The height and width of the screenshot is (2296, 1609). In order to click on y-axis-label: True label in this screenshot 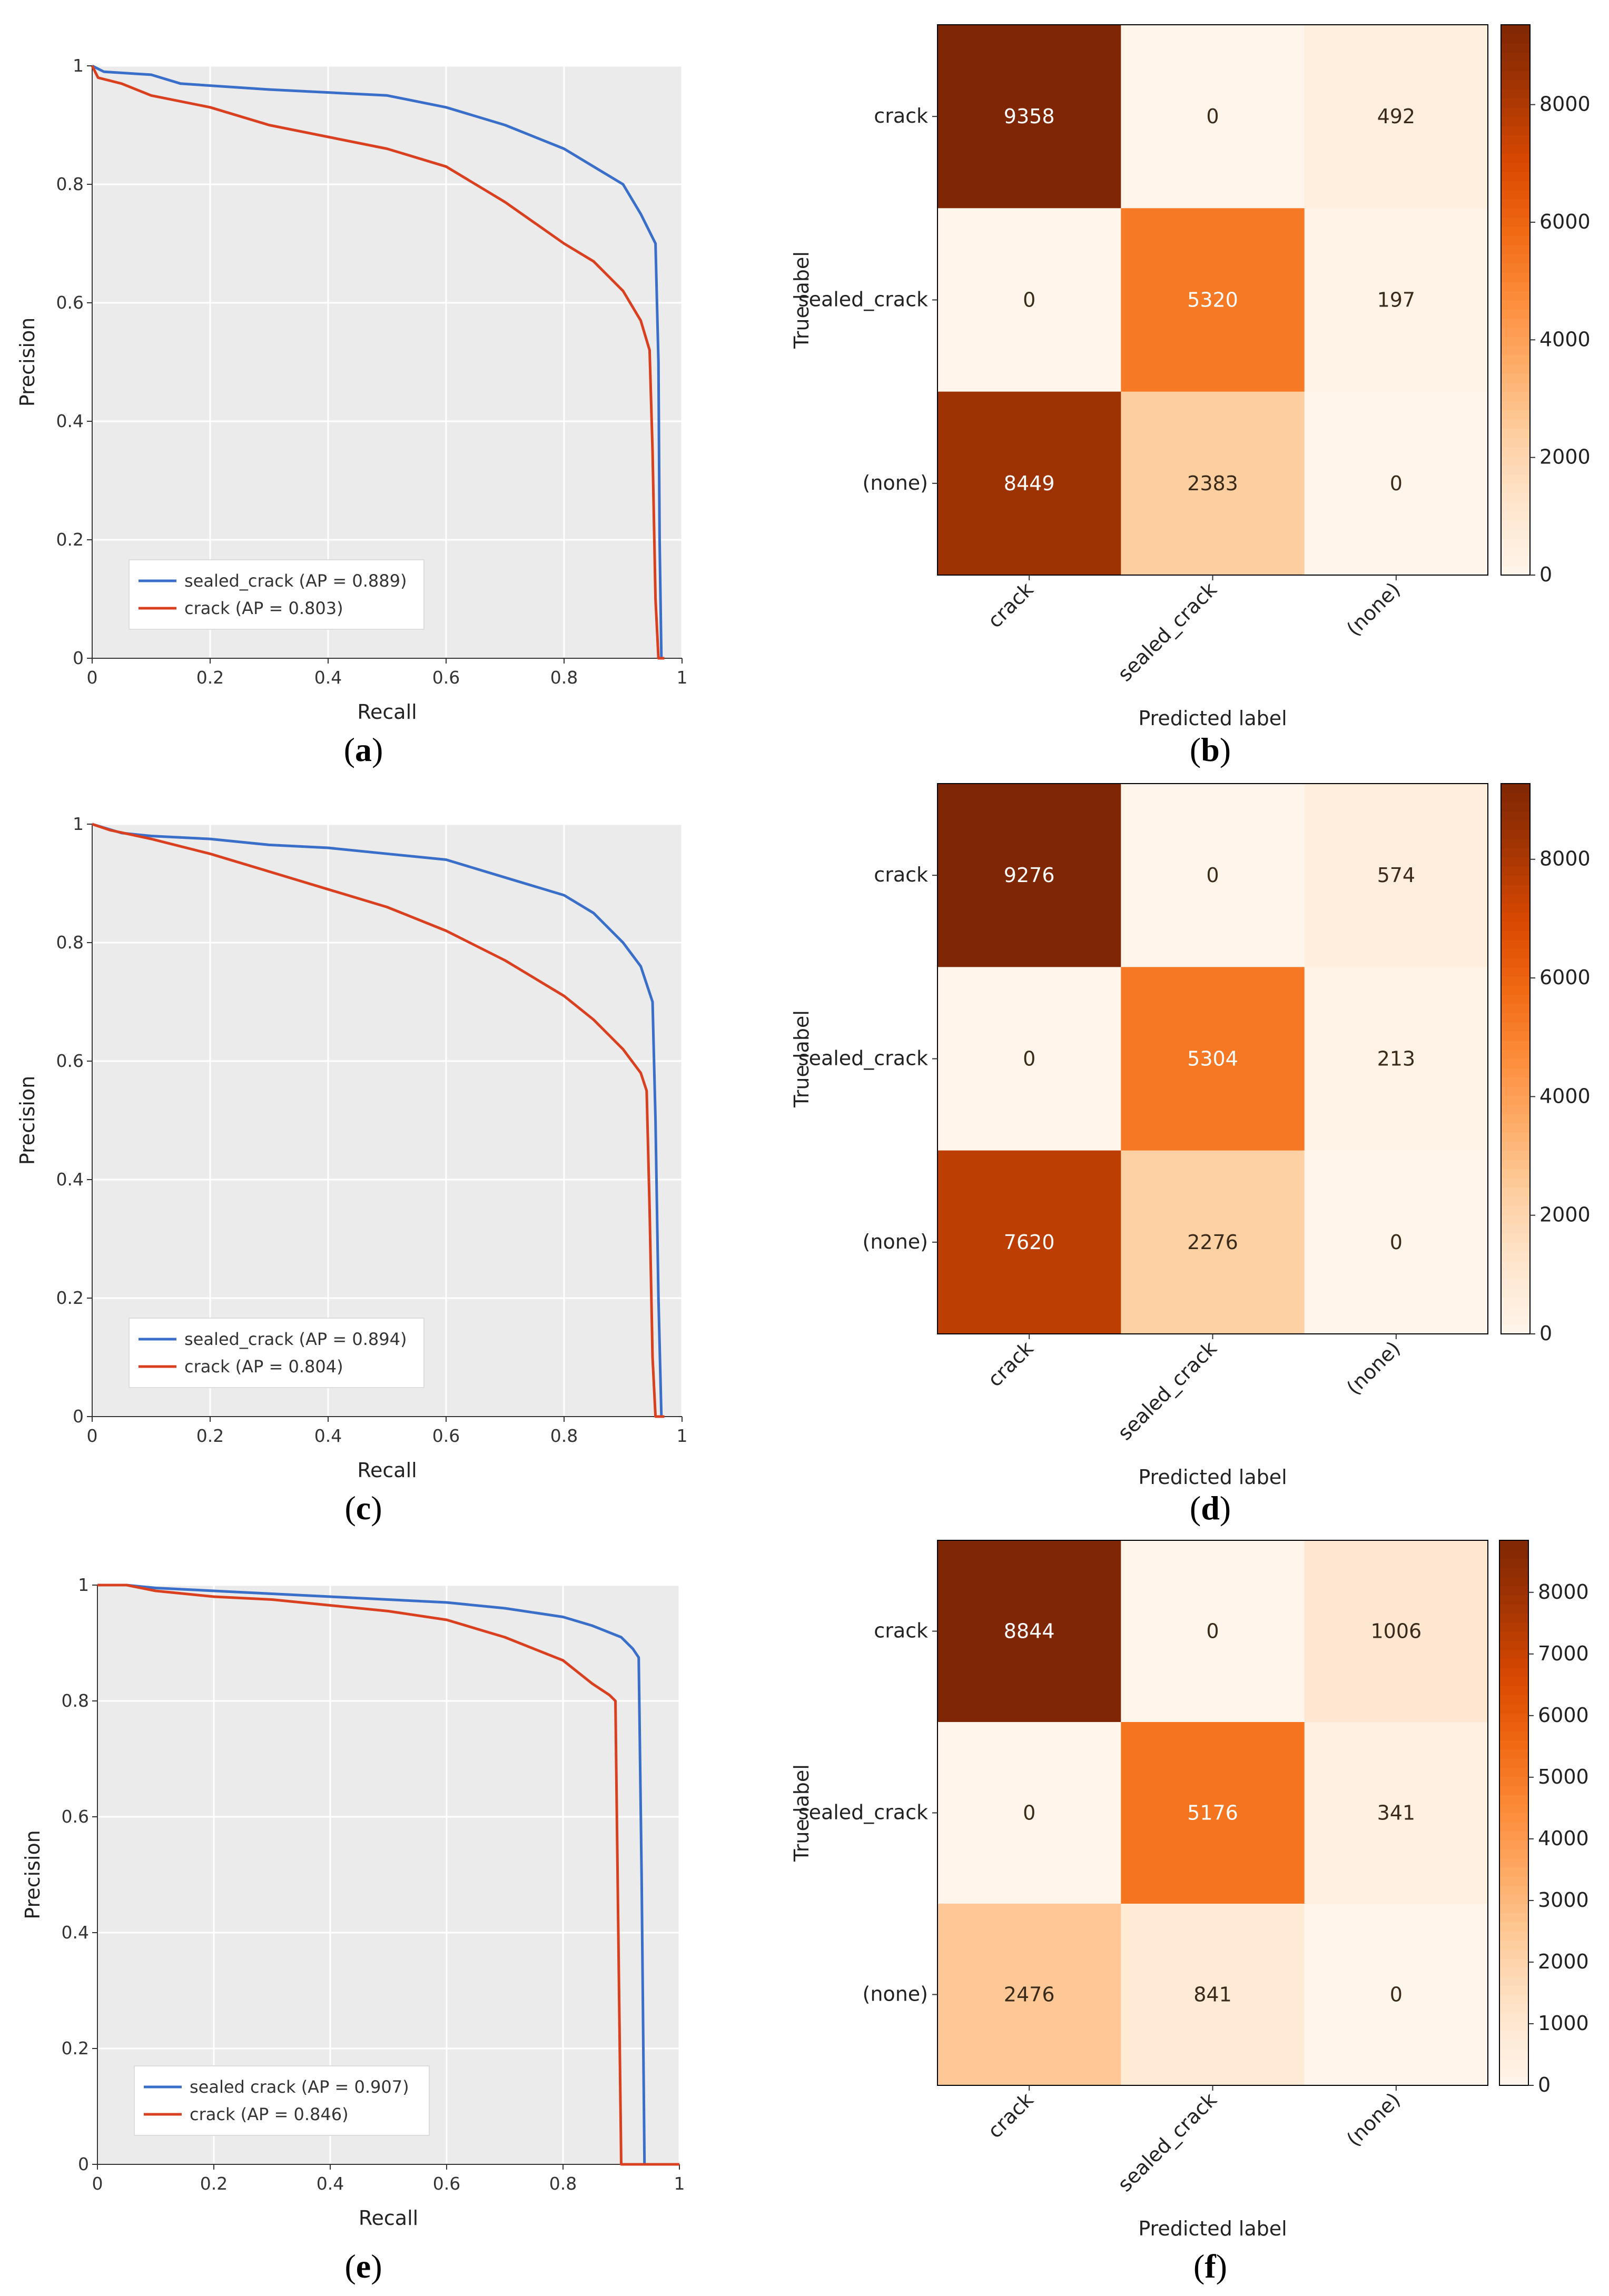, I will do `click(801, 1813)`.